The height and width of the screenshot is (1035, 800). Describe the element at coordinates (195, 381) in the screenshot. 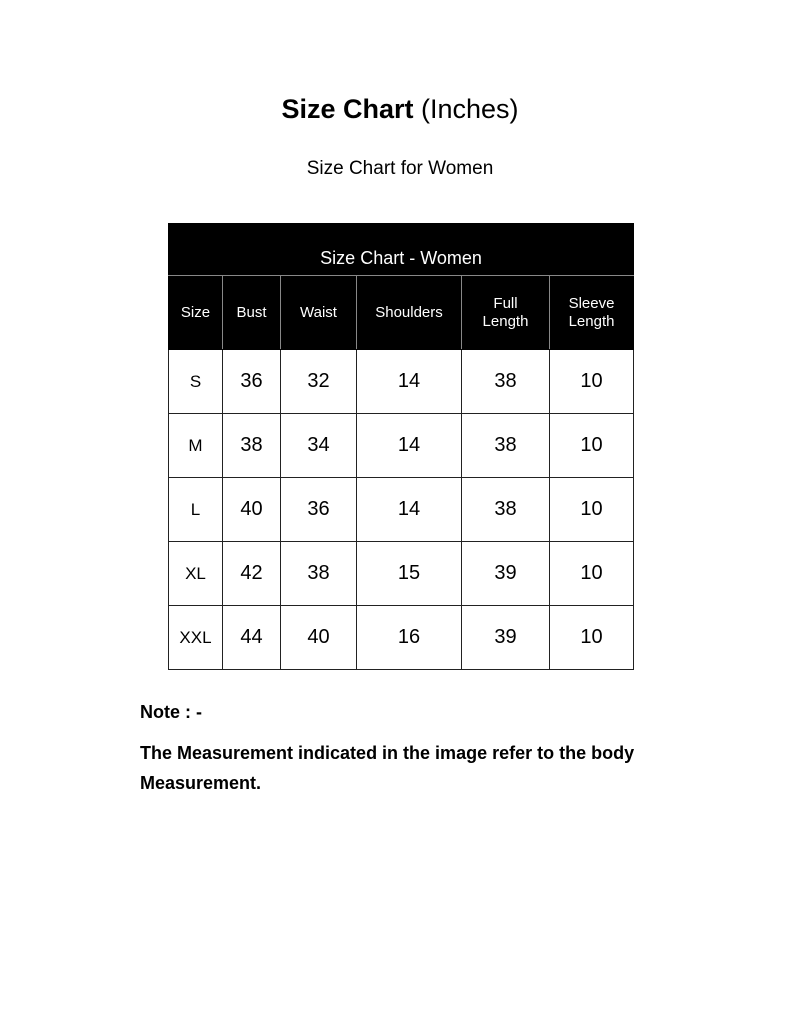

I see `size-cell: S` at that location.